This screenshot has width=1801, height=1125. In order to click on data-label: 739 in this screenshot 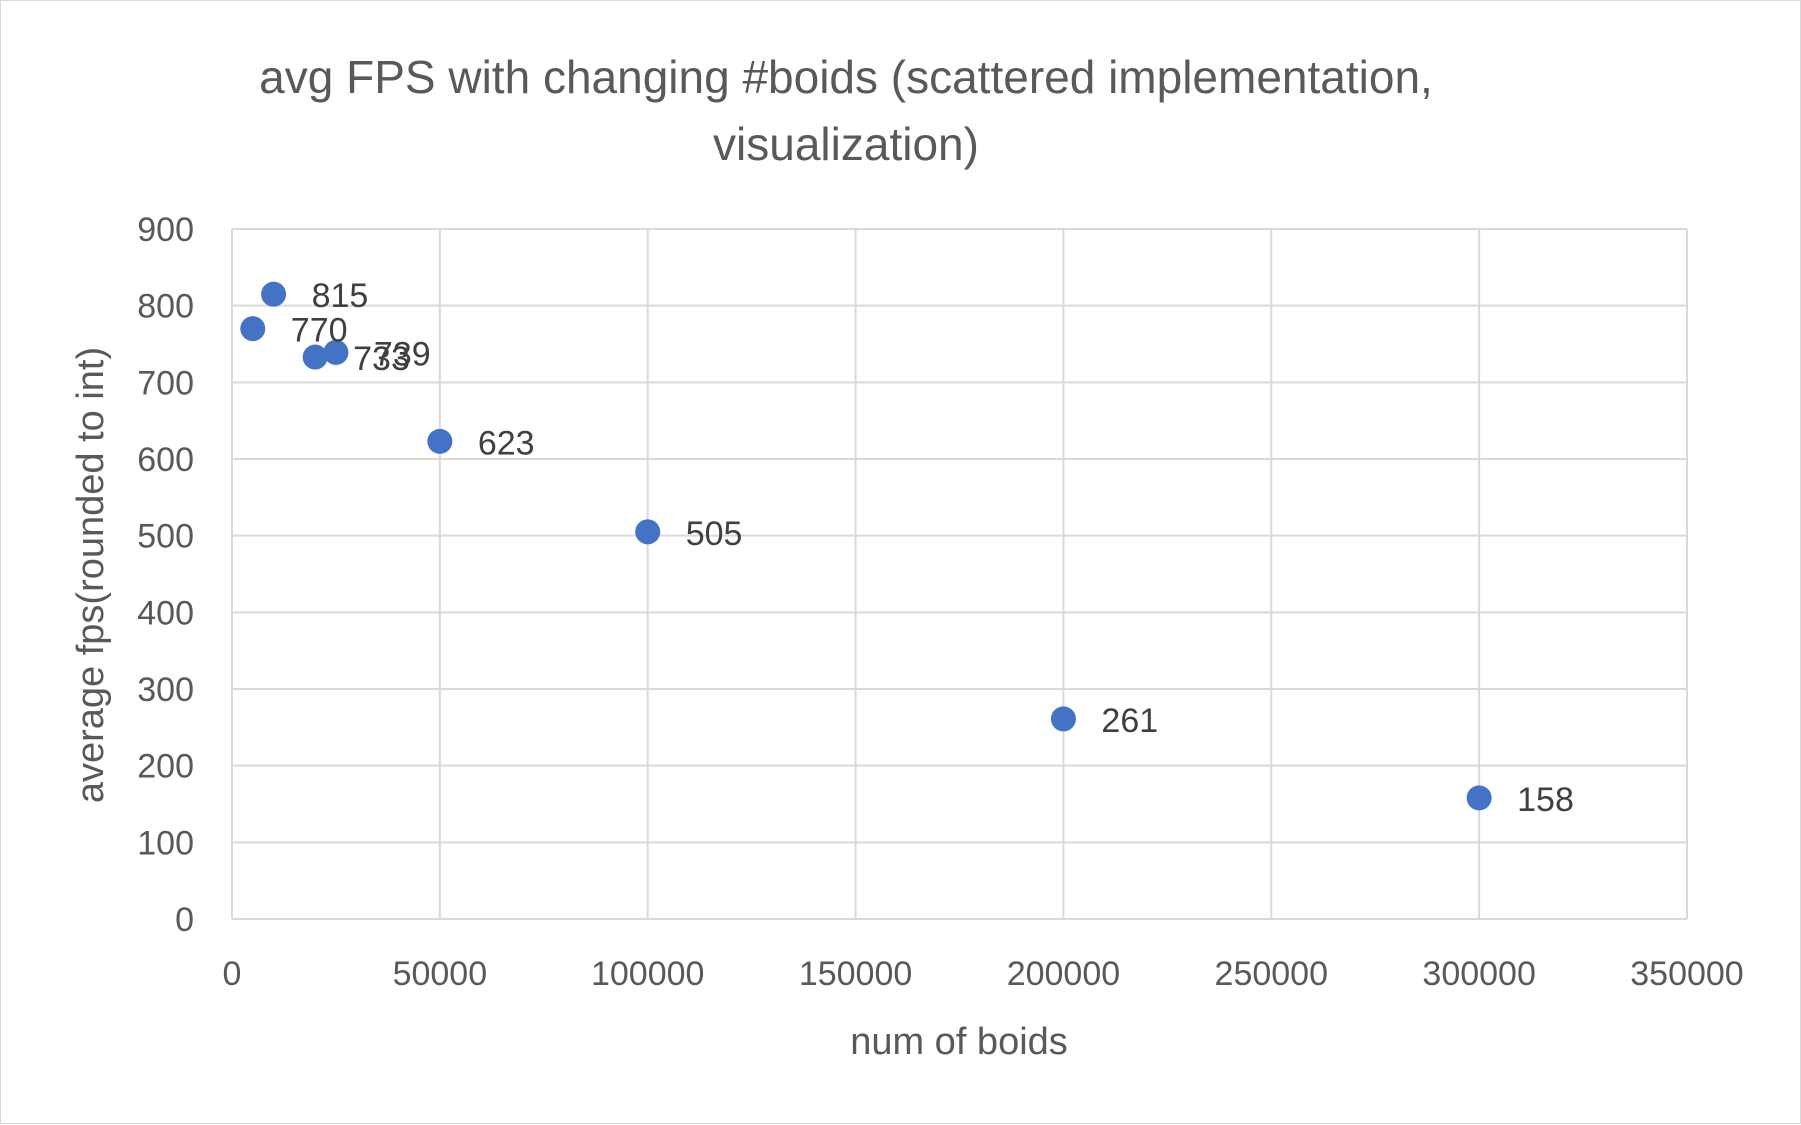, I will do `click(402, 354)`.